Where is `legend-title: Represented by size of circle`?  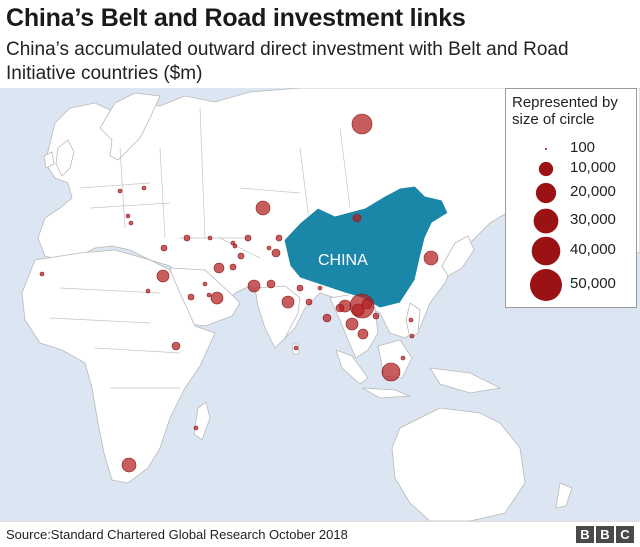 legend-title: Represented by size of circle is located at coordinates (565, 111).